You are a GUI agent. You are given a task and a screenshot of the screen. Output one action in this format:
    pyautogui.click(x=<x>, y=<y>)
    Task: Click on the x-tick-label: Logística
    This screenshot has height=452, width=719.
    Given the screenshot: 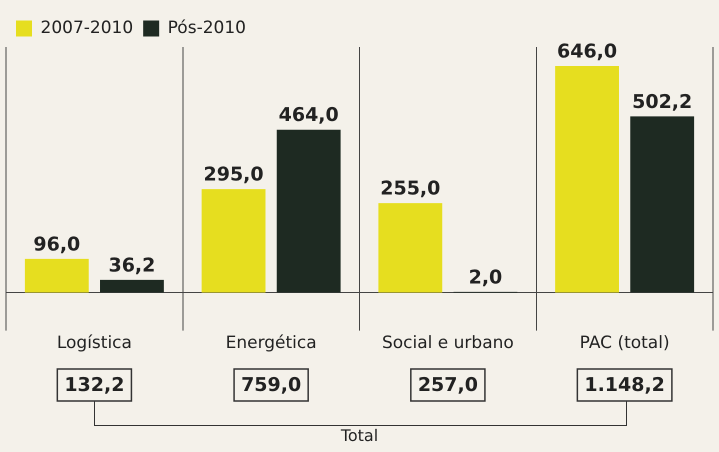 What is the action you would take?
    pyautogui.click(x=94, y=343)
    